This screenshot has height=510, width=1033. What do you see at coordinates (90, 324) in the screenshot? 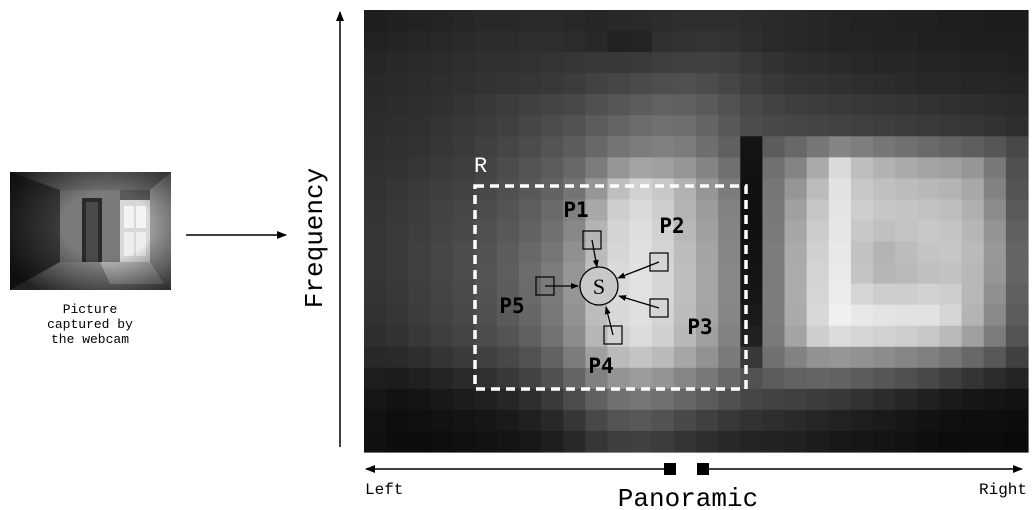
I see `webcam-photo-caption: Picture captured by the webcam` at bounding box center [90, 324].